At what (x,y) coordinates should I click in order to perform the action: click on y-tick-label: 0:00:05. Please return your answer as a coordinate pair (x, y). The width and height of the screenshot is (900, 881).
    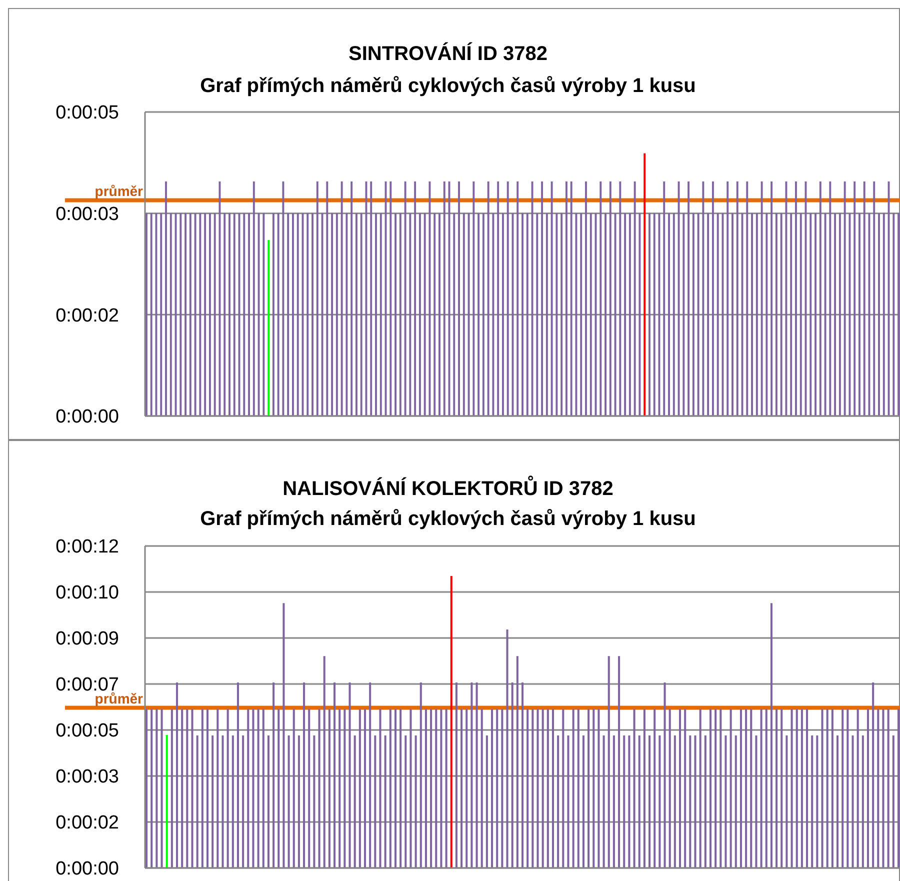
    Looking at the image, I should click on (87, 113).